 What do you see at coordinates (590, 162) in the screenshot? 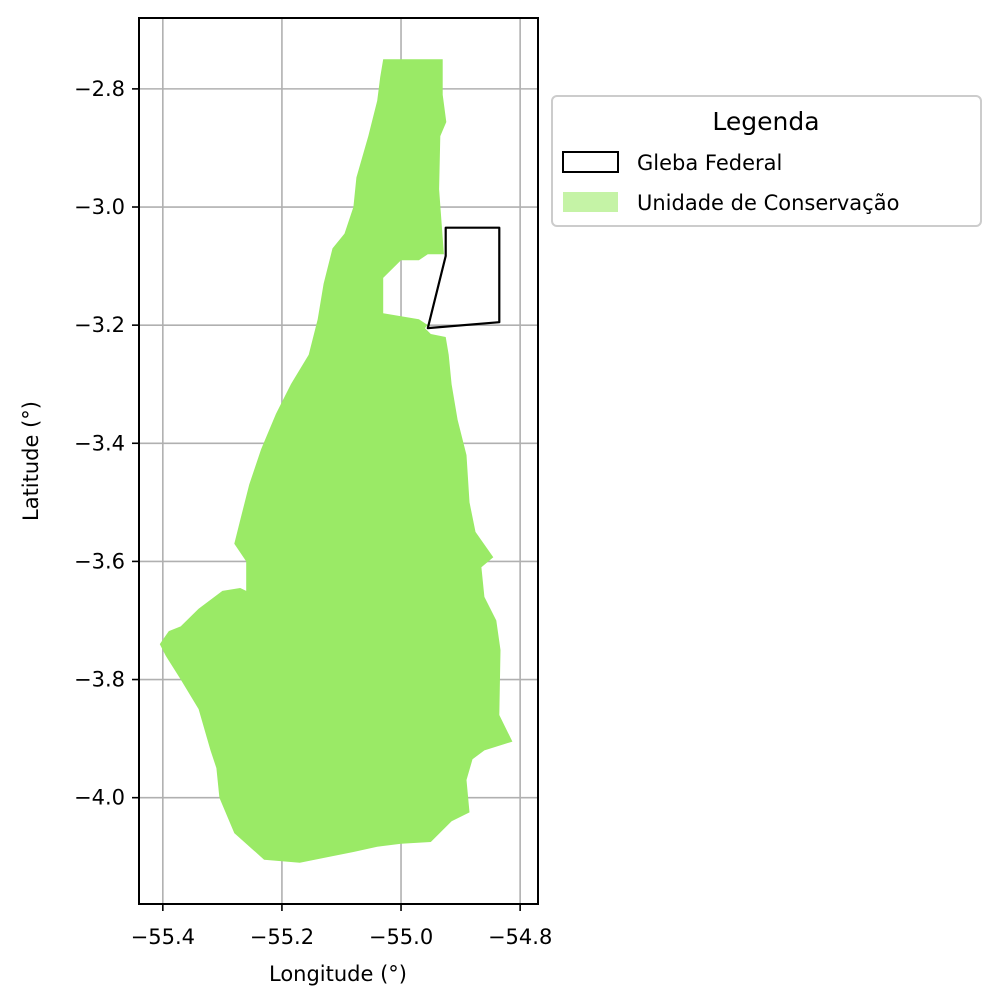
I see `legend-swatch-gleba-federal` at bounding box center [590, 162].